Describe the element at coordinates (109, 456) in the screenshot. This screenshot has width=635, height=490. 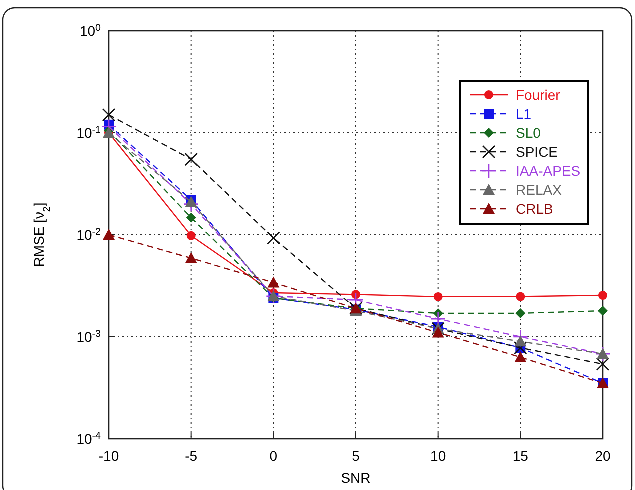
I see `x-tick-label: -10` at that location.